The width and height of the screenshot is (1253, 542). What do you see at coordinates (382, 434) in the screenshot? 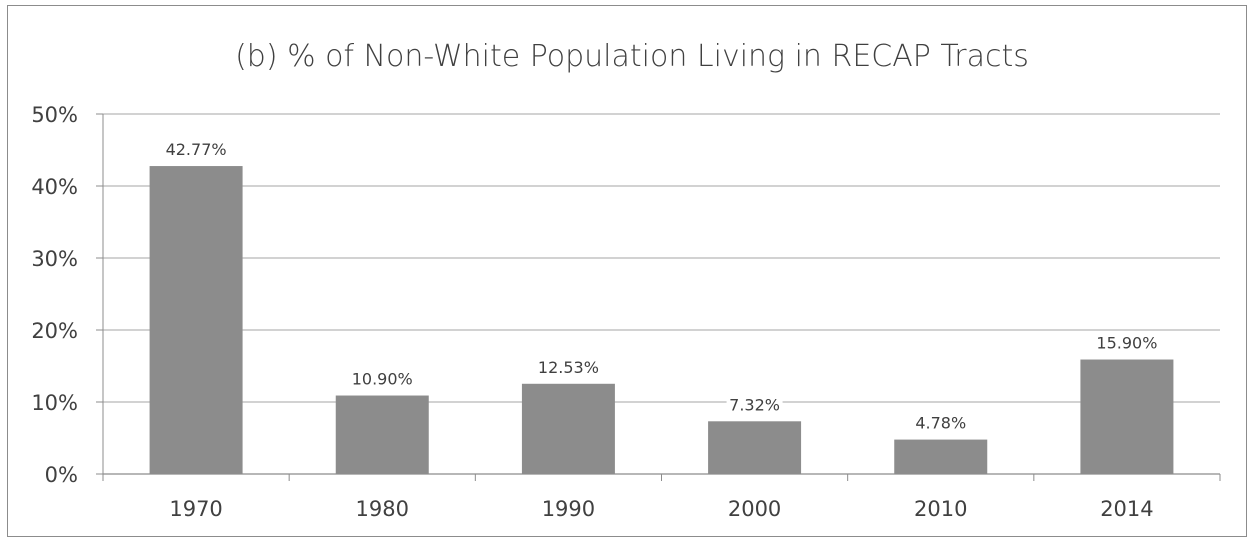
I see `bar-1980` at bounding box center [382, 434].